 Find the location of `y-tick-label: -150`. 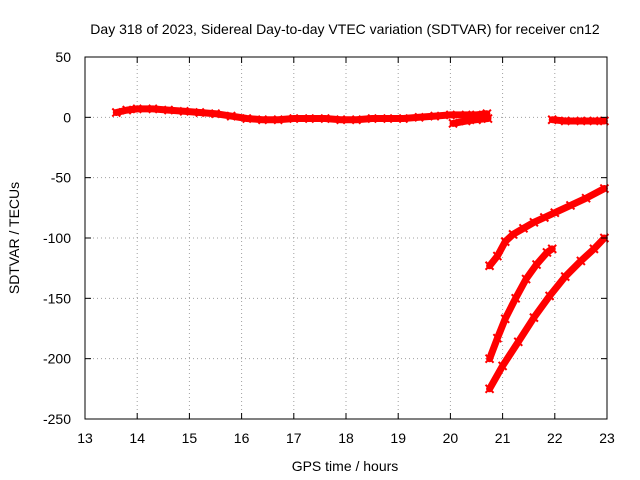

y-tick-label: -150 is located at coordinates (57, 298).